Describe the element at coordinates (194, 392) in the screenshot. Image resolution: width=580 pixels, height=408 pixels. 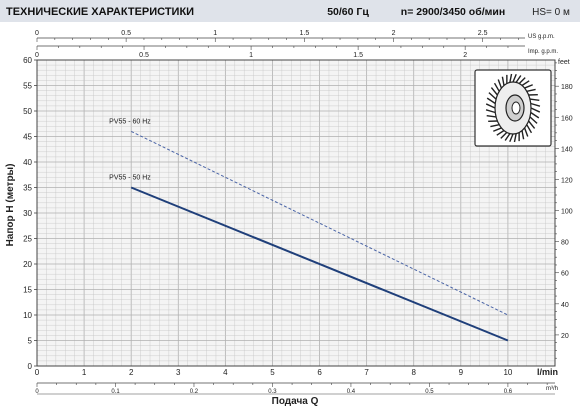
I see `m3h-tick-label: 0.2` at that location.